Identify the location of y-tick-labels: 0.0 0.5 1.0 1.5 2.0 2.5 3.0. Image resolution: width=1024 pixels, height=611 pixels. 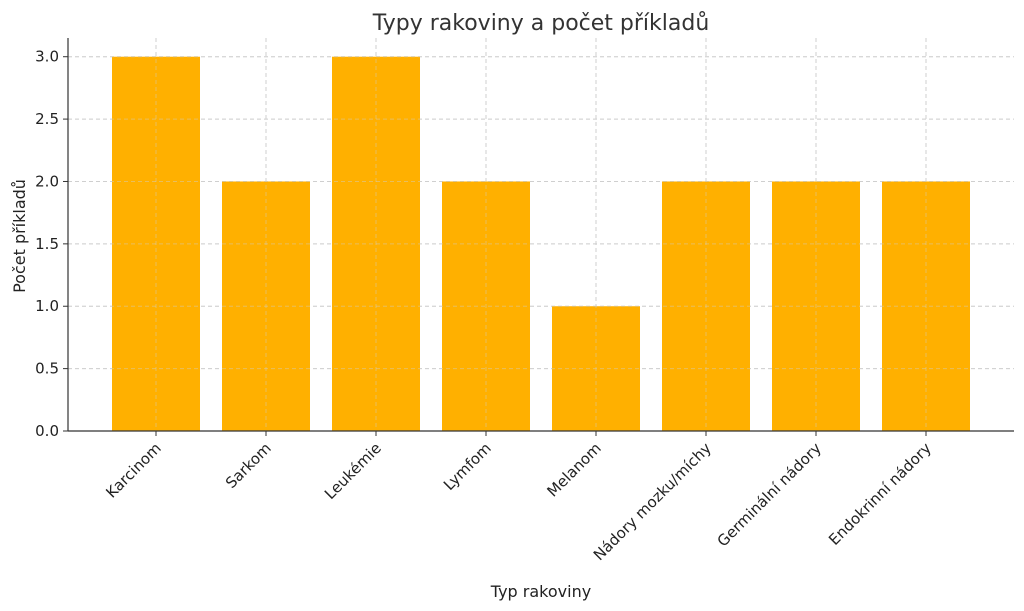
(47, 244).